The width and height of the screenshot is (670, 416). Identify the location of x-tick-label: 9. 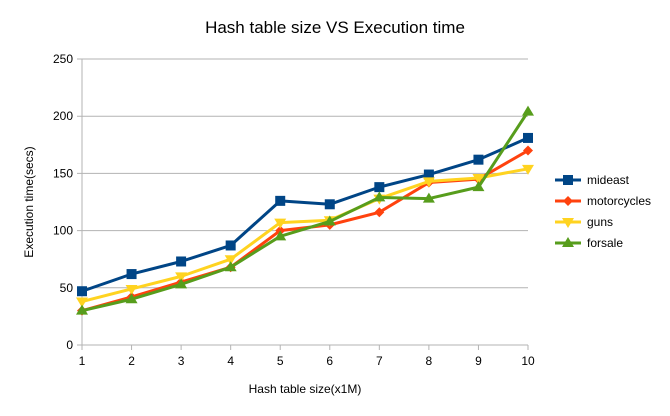
(478, 361).